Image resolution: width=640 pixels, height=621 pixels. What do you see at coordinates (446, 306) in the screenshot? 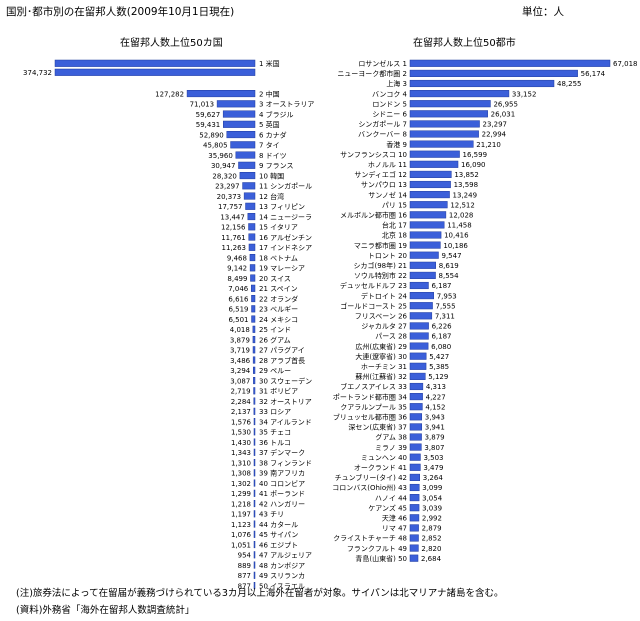
I see `city-value-label: 7,555` at bounding box center [446, 306].